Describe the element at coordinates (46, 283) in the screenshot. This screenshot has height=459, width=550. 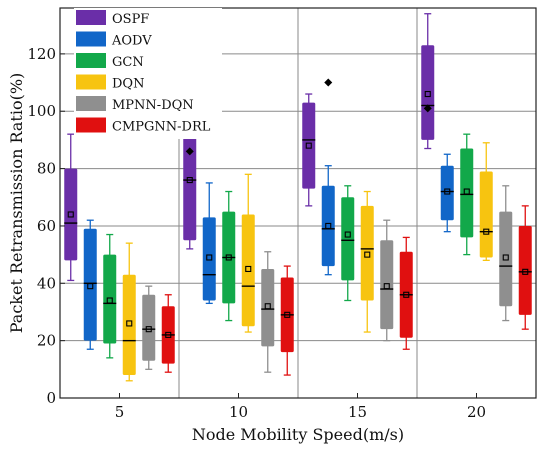
I see `y-tick-label: 40` at that location.